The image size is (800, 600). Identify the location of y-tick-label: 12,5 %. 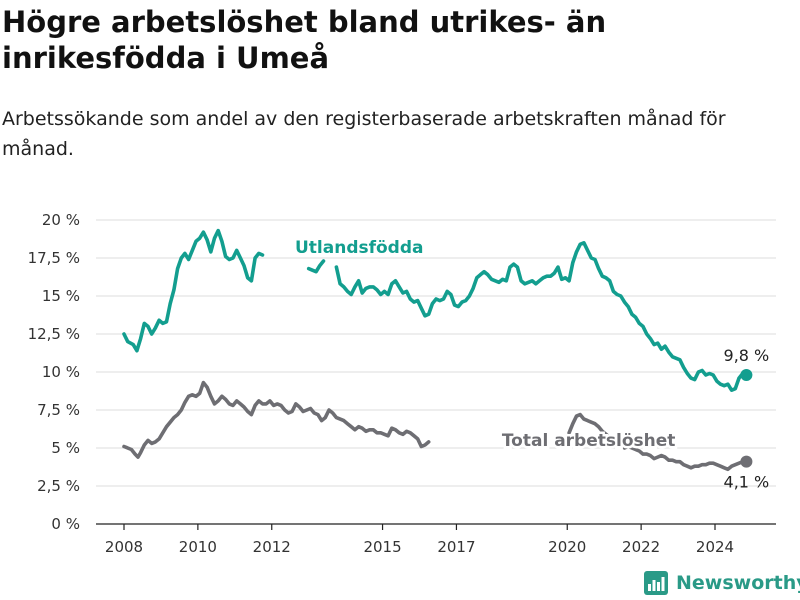
(54, 334).